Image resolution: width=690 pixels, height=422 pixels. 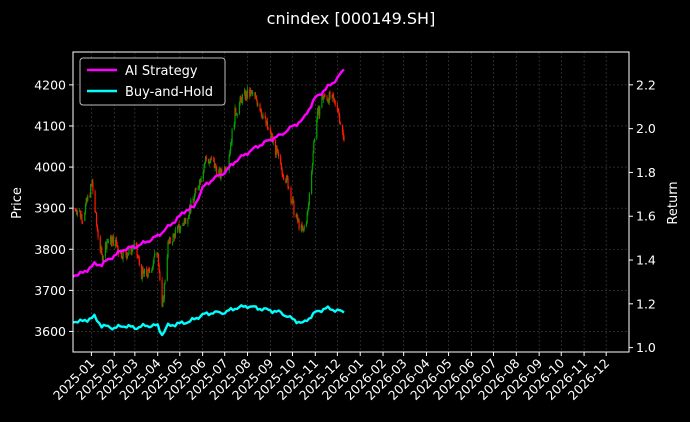 I want to click on legend-label-buy-and-hold: Buy-and-Hold, so click(x=169, y=92).